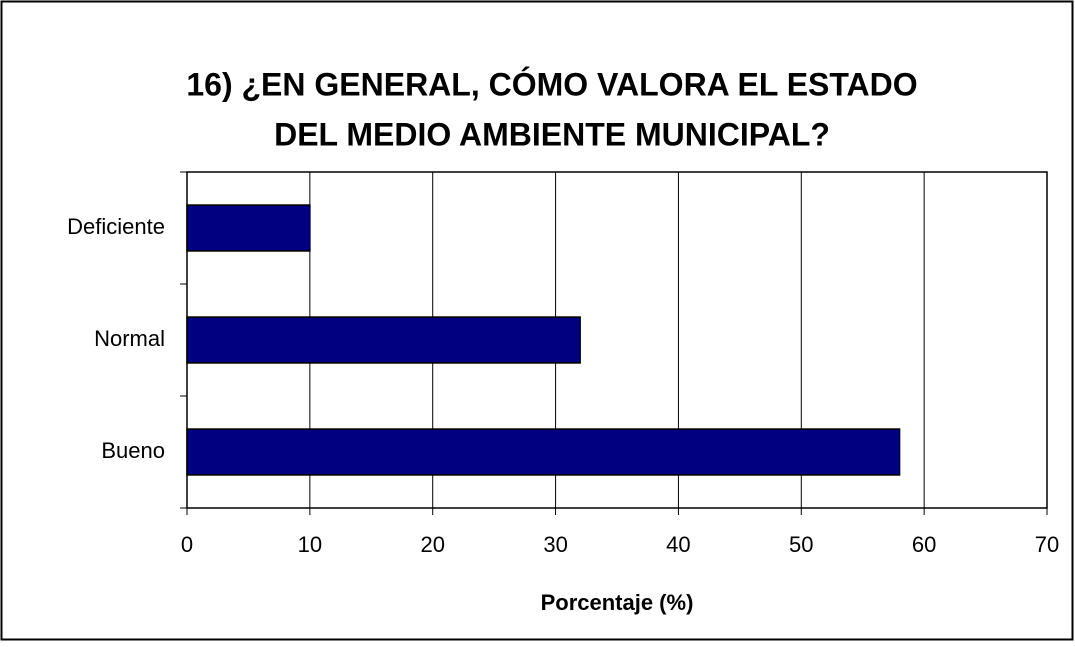  I want to click on chart-title: DEL MEDIO AMBIENTE MUNICIPAL?, so click(552, 134).